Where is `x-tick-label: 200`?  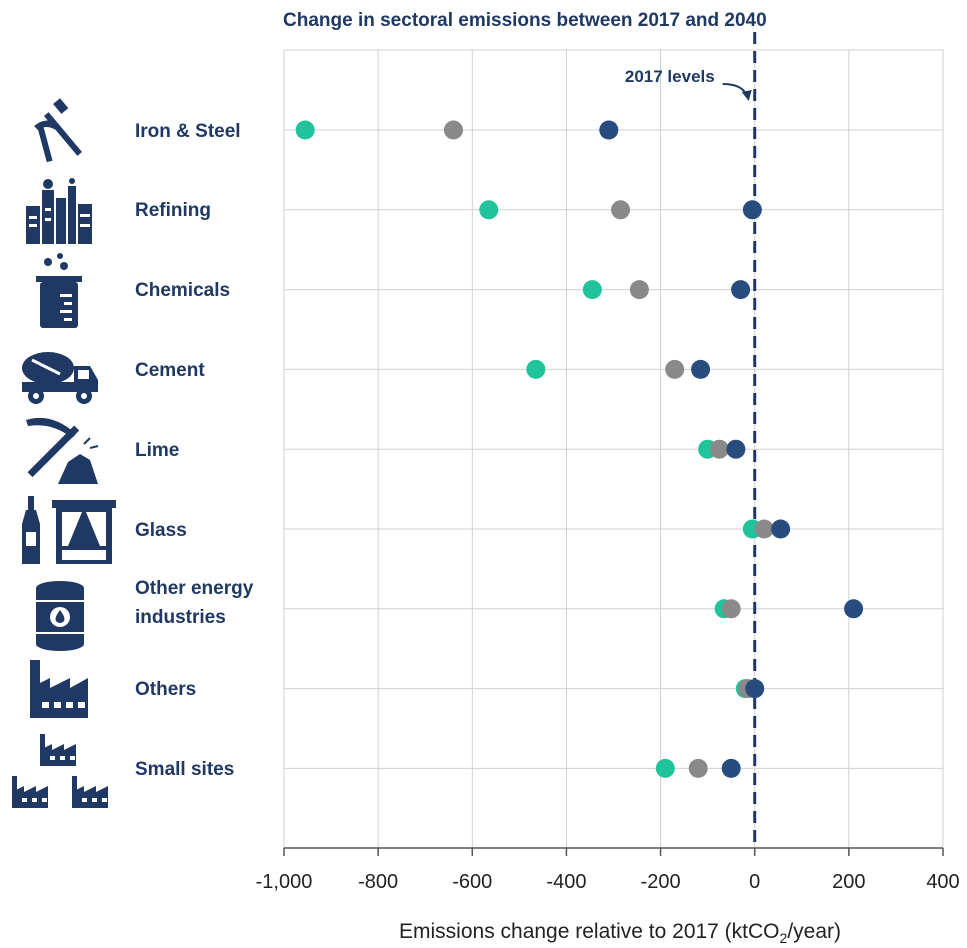
x-tick-label: 200 is located at coordinates (848, 882).